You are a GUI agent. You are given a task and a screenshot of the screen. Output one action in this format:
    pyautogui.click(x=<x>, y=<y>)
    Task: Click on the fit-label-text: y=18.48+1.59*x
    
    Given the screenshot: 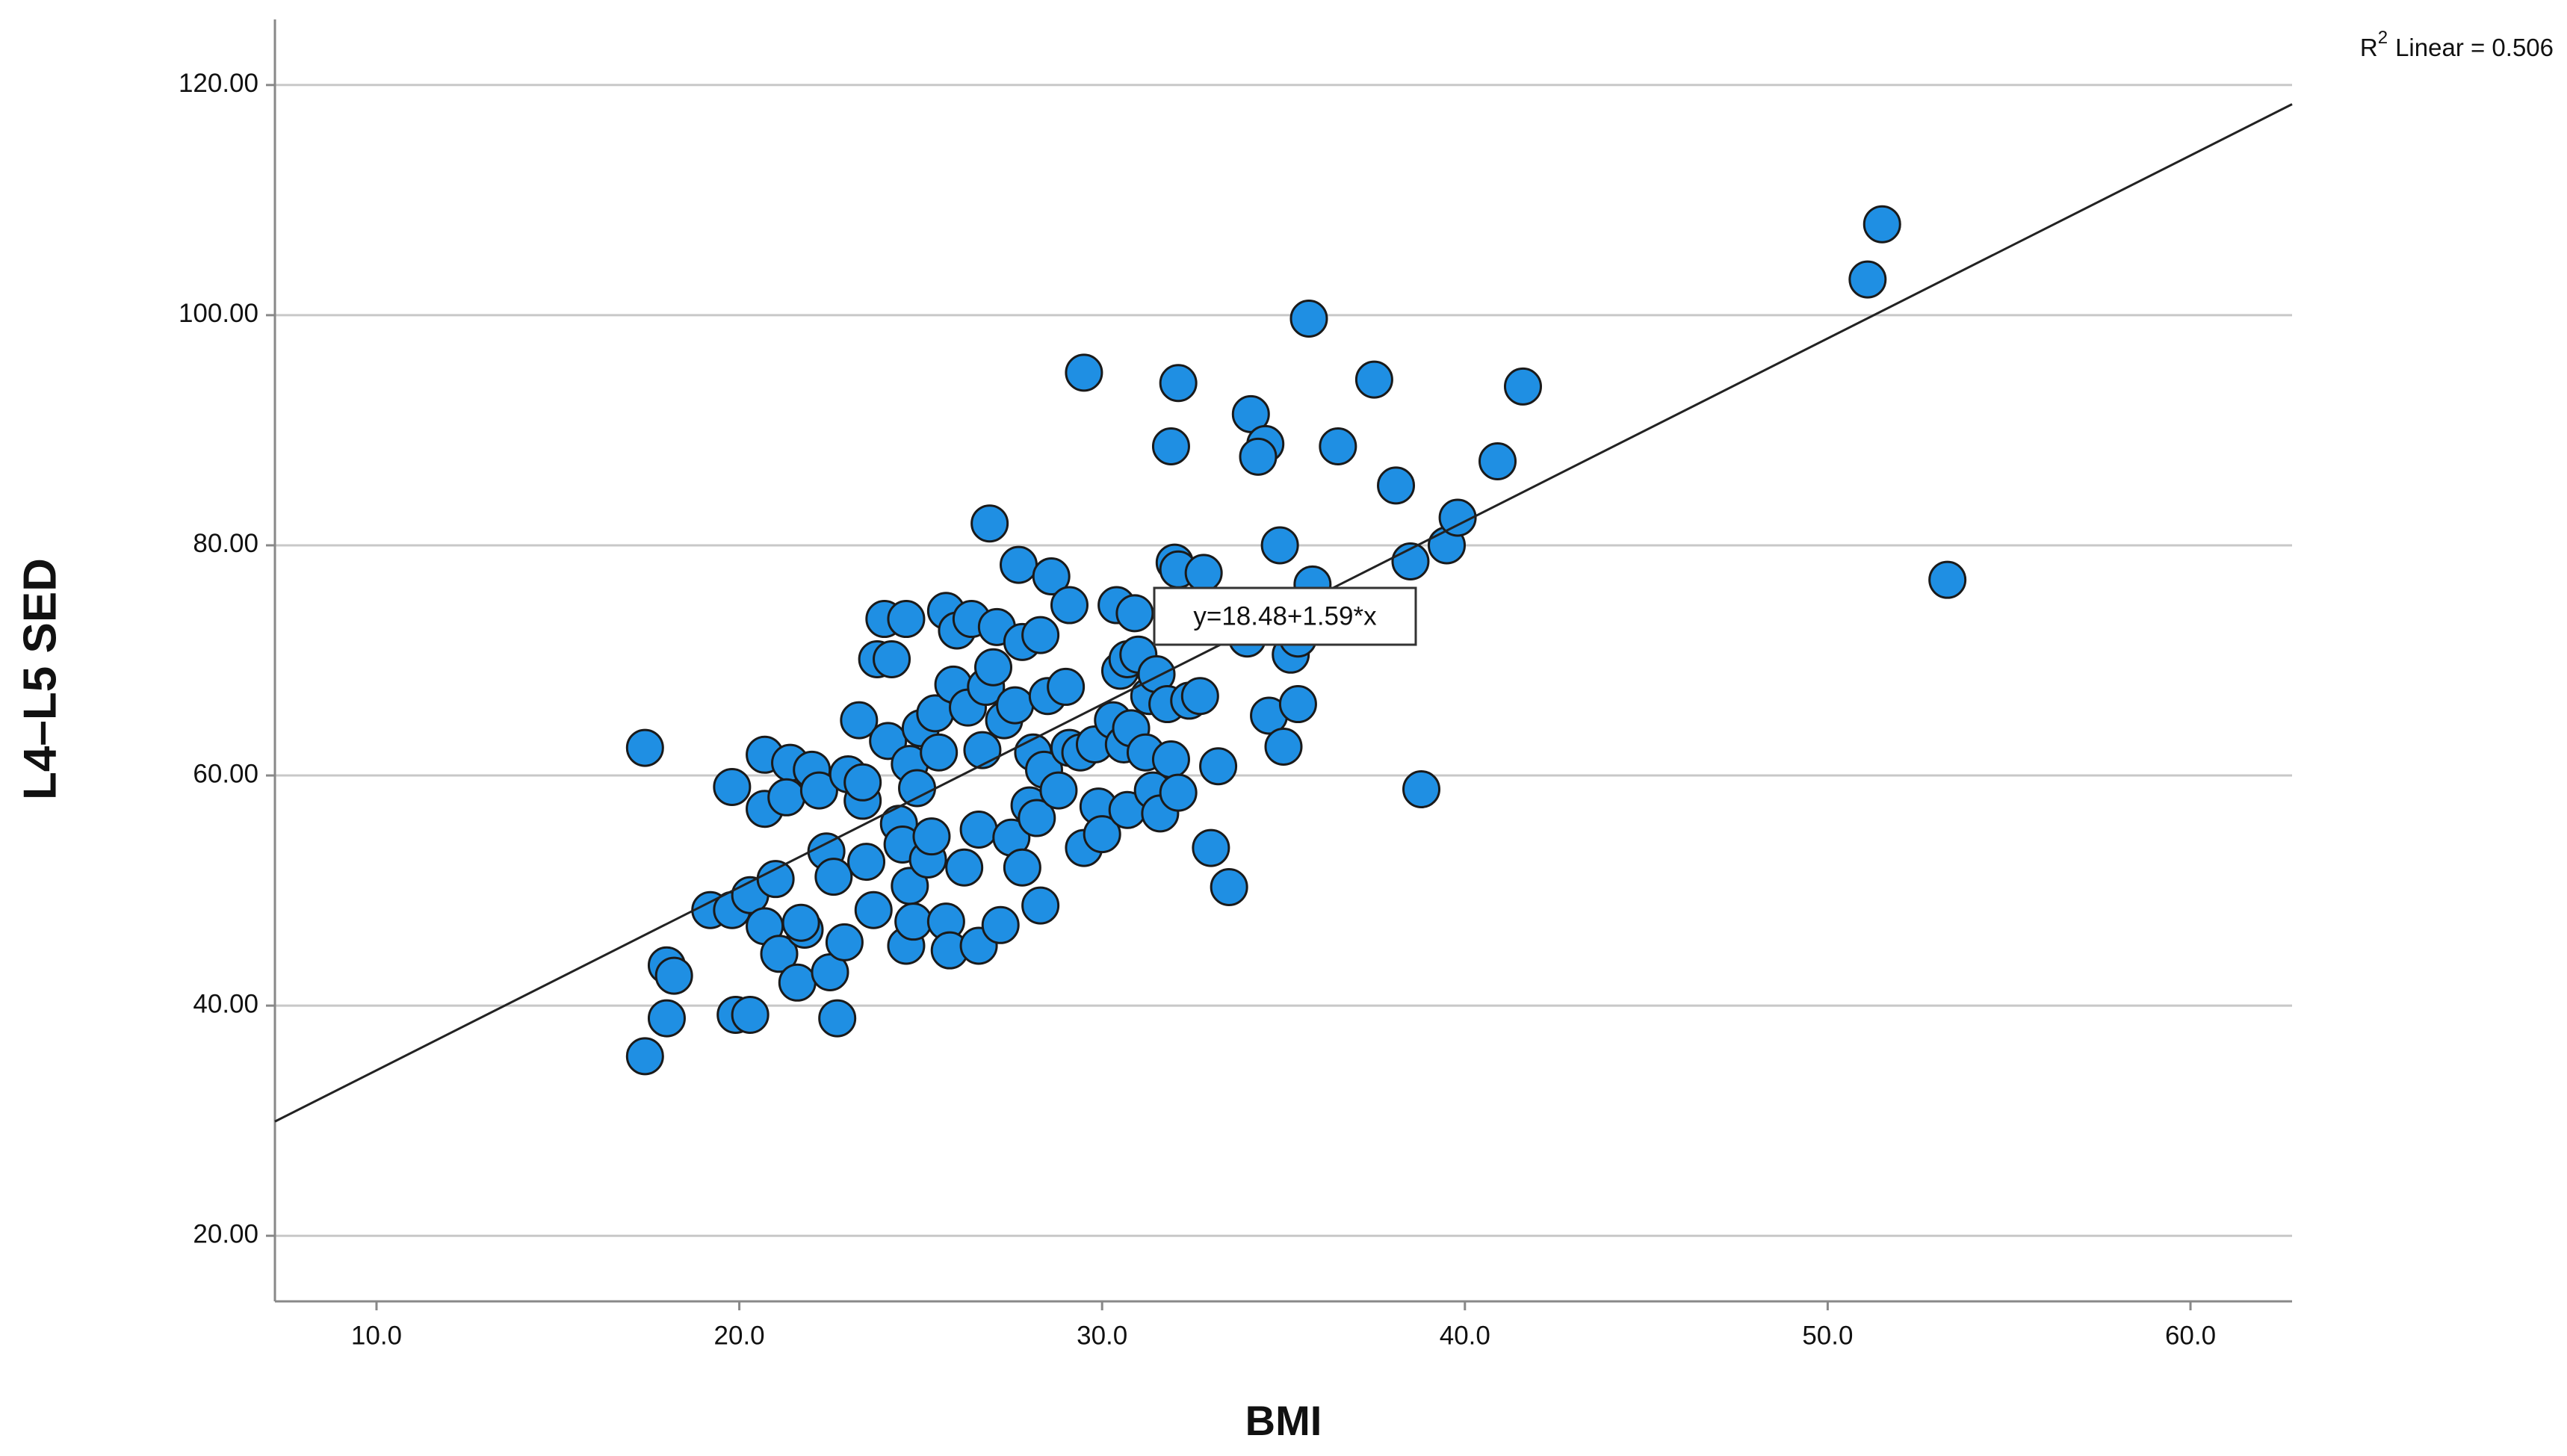 What is the action you would take?
    pyautogui.click(x=1285, y=616)
    